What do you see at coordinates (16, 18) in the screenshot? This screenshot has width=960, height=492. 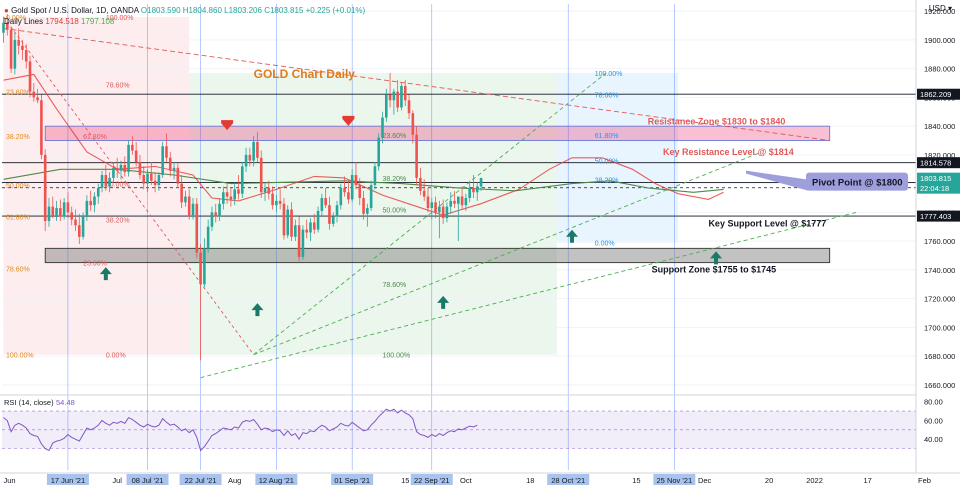 I see `fib-left-label-0: 0.00%` at bounding box center [16, 18].